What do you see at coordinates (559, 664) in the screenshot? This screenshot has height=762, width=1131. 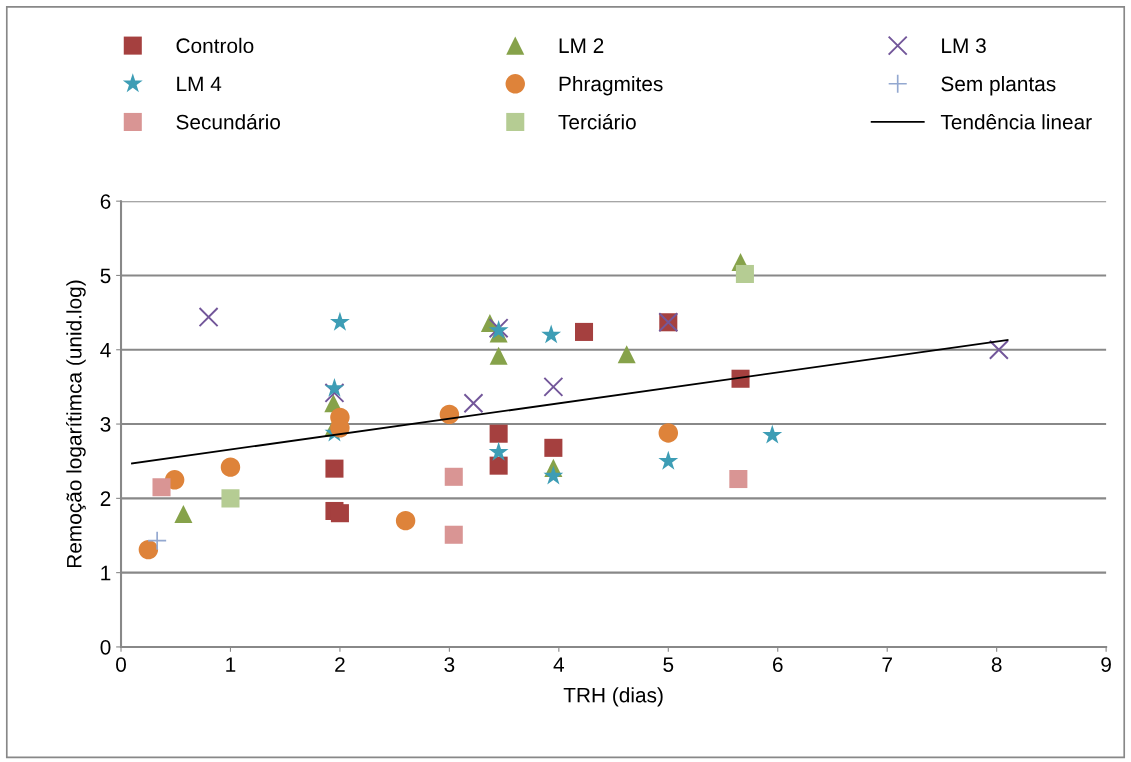 I see `x-tick-label: 4` at bounding box center [559, 664].